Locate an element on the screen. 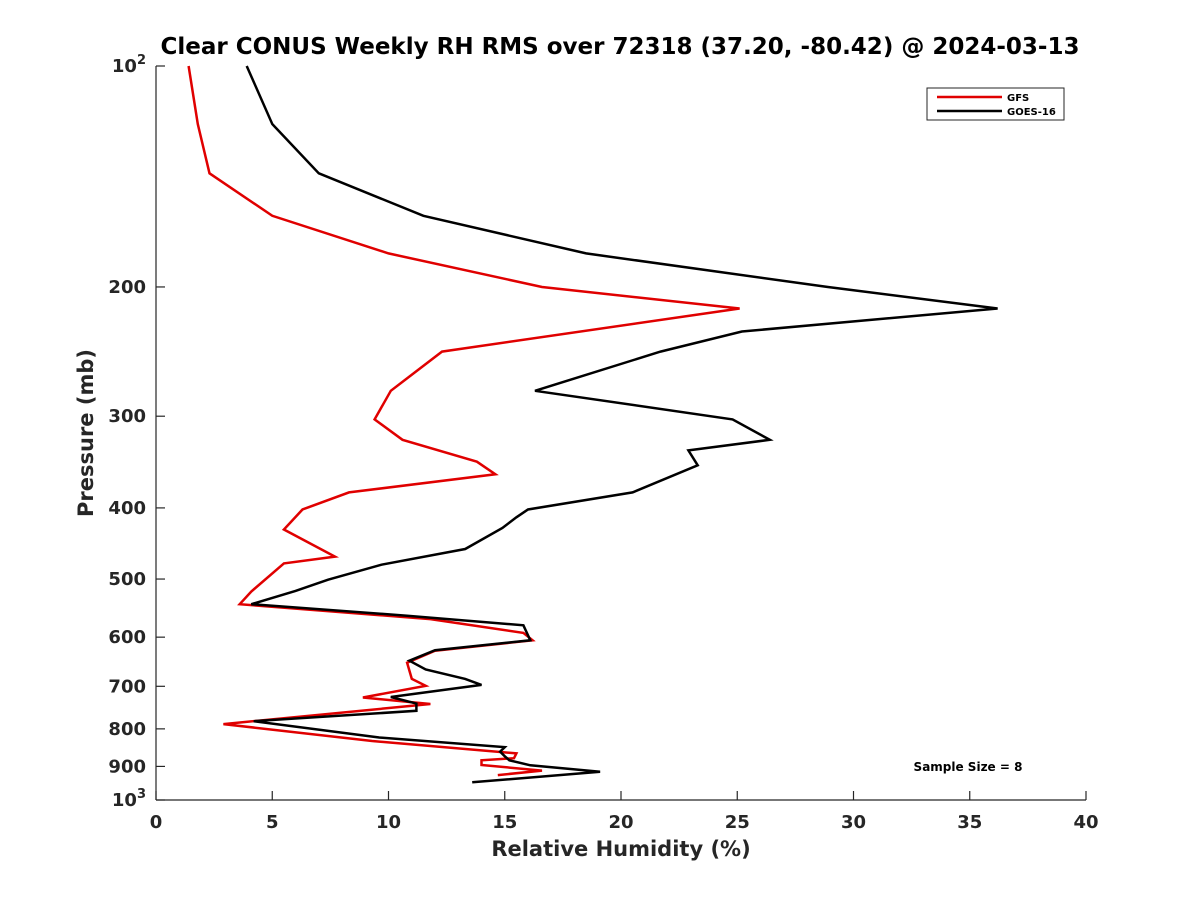 Image resolution: width=1200 pixels, height=900 pixels. x-tick-label: 40 is located at coordinates (1085, 822).